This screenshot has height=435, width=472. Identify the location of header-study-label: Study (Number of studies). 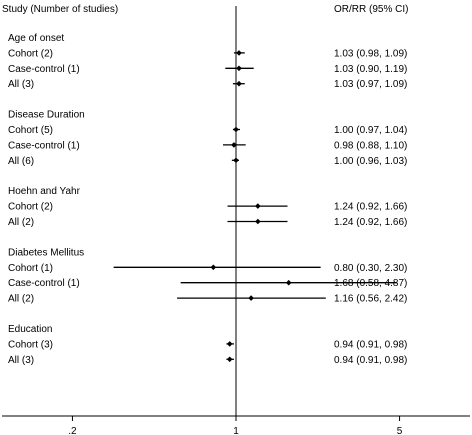
(60, 9).